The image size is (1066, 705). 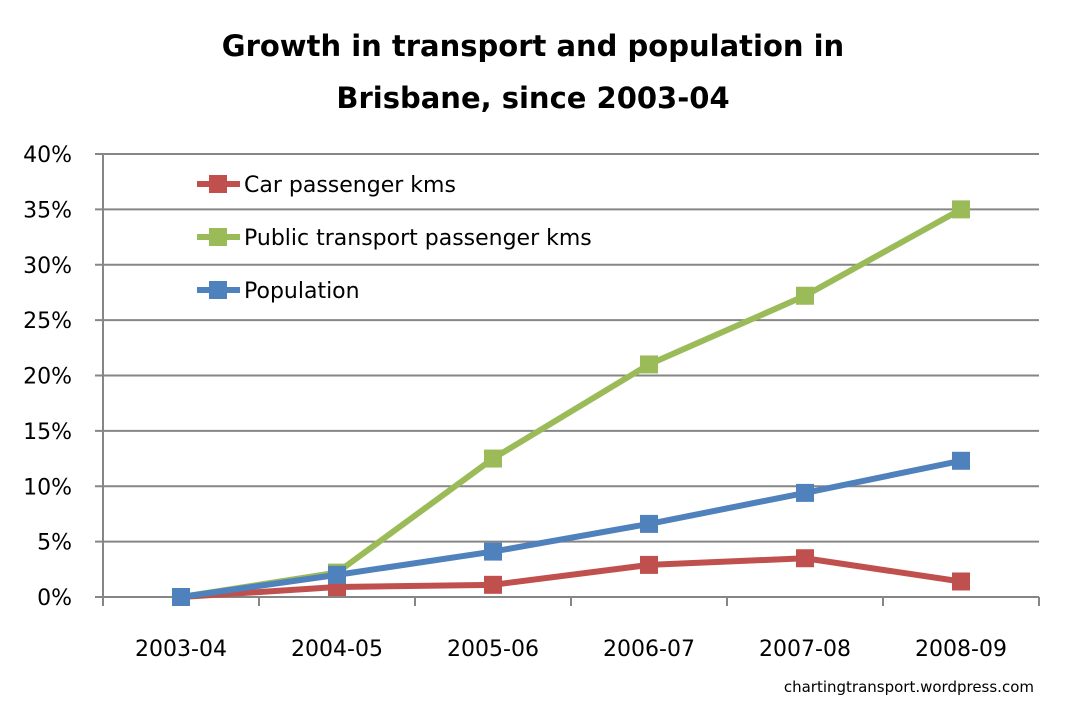 I want to click on x-tick-label: 2006-07, so click(x=649, y=649).